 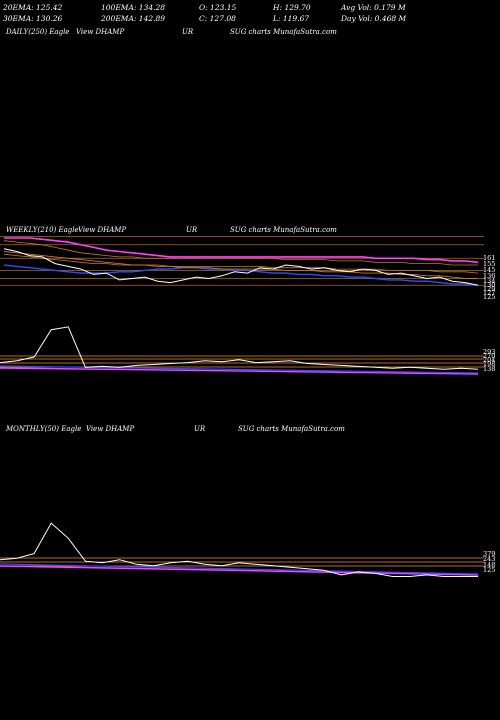 I want to click on volume-price-label: 138, so click(x=489, y=369).